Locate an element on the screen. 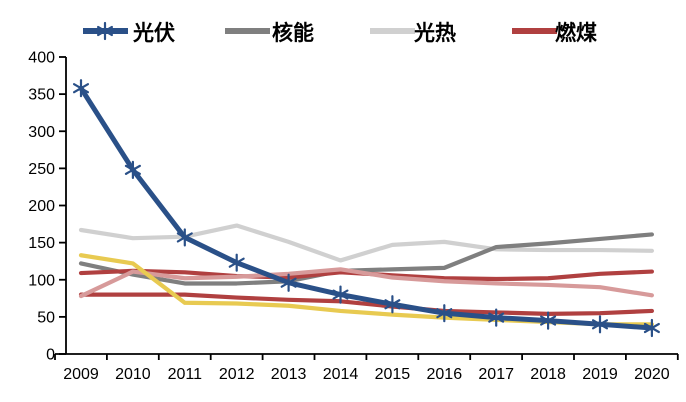  x-tick-label: 2013 is located at coordinates (289, 374).